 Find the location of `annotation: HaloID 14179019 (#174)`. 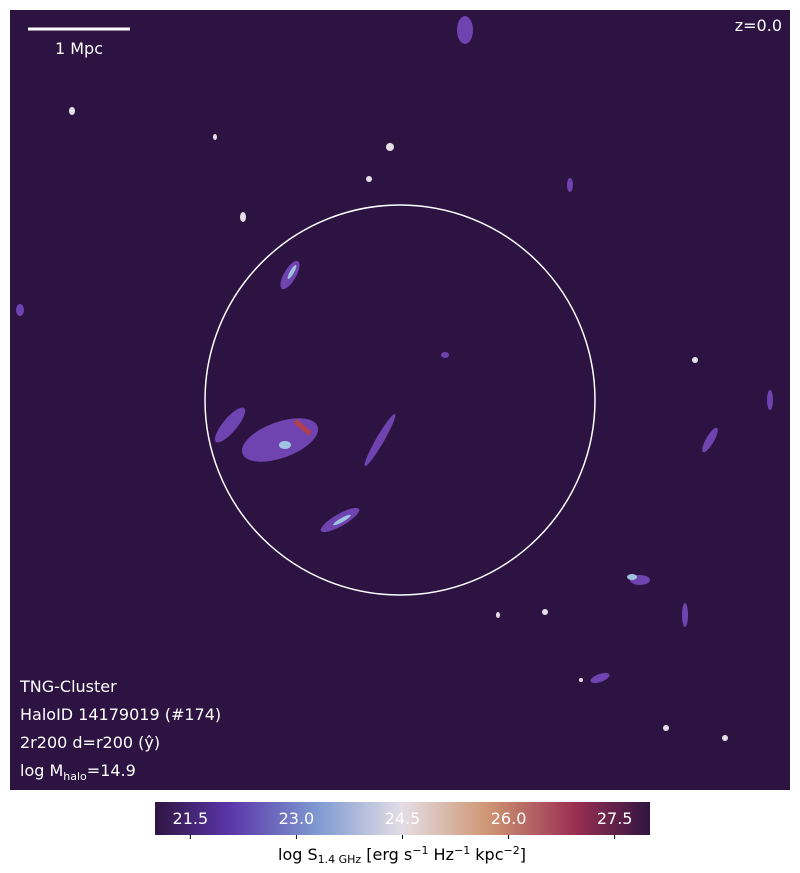

annotation: HaloID 14179019 (#174) is located at coordinates (120, 714).